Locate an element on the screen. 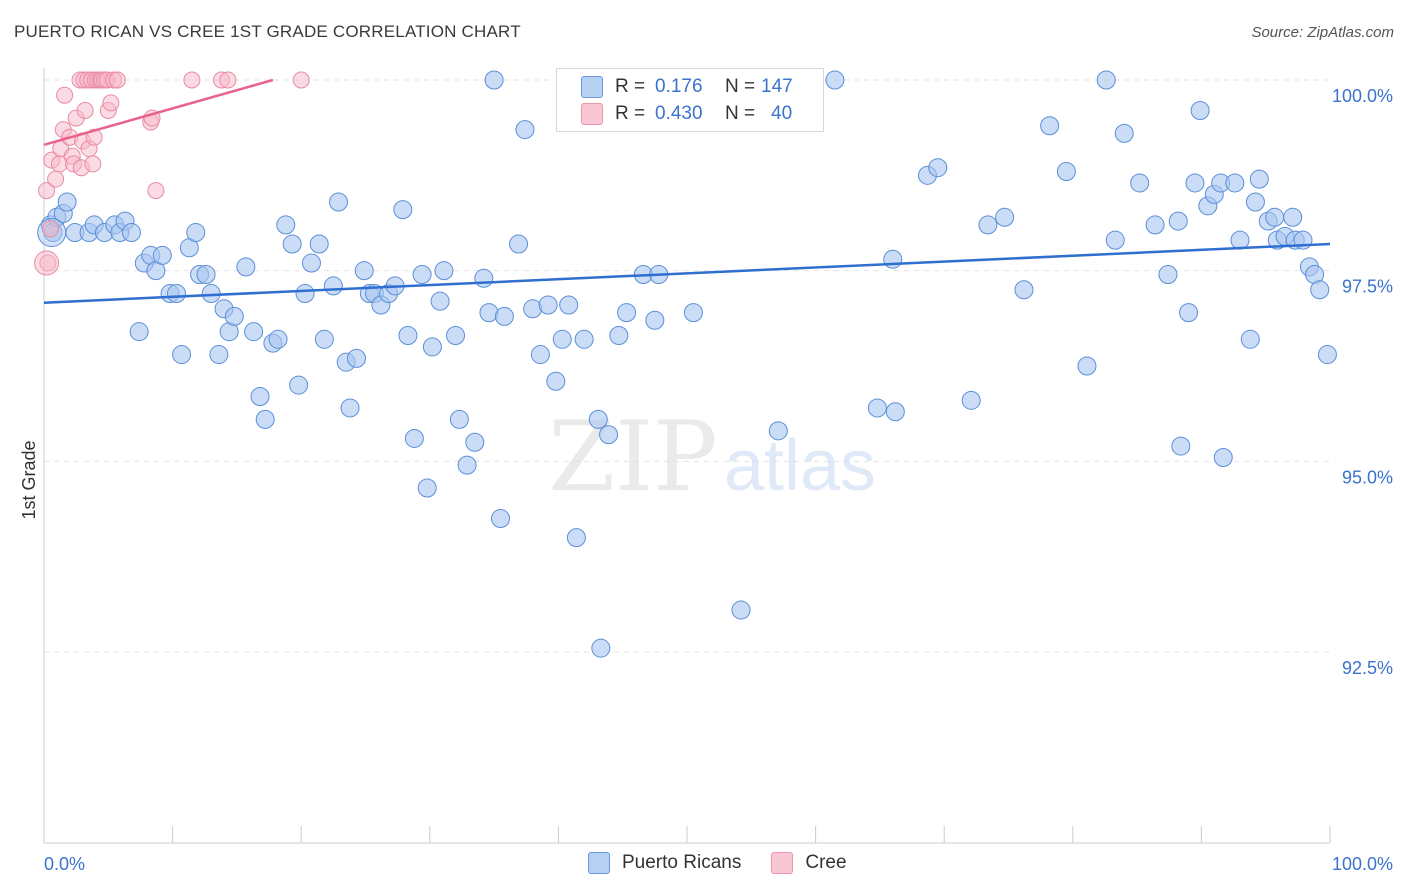 Image resolution: width=1406 pixels, height=892 pixels. trend-line-cree is located at coordinates (158, 112).